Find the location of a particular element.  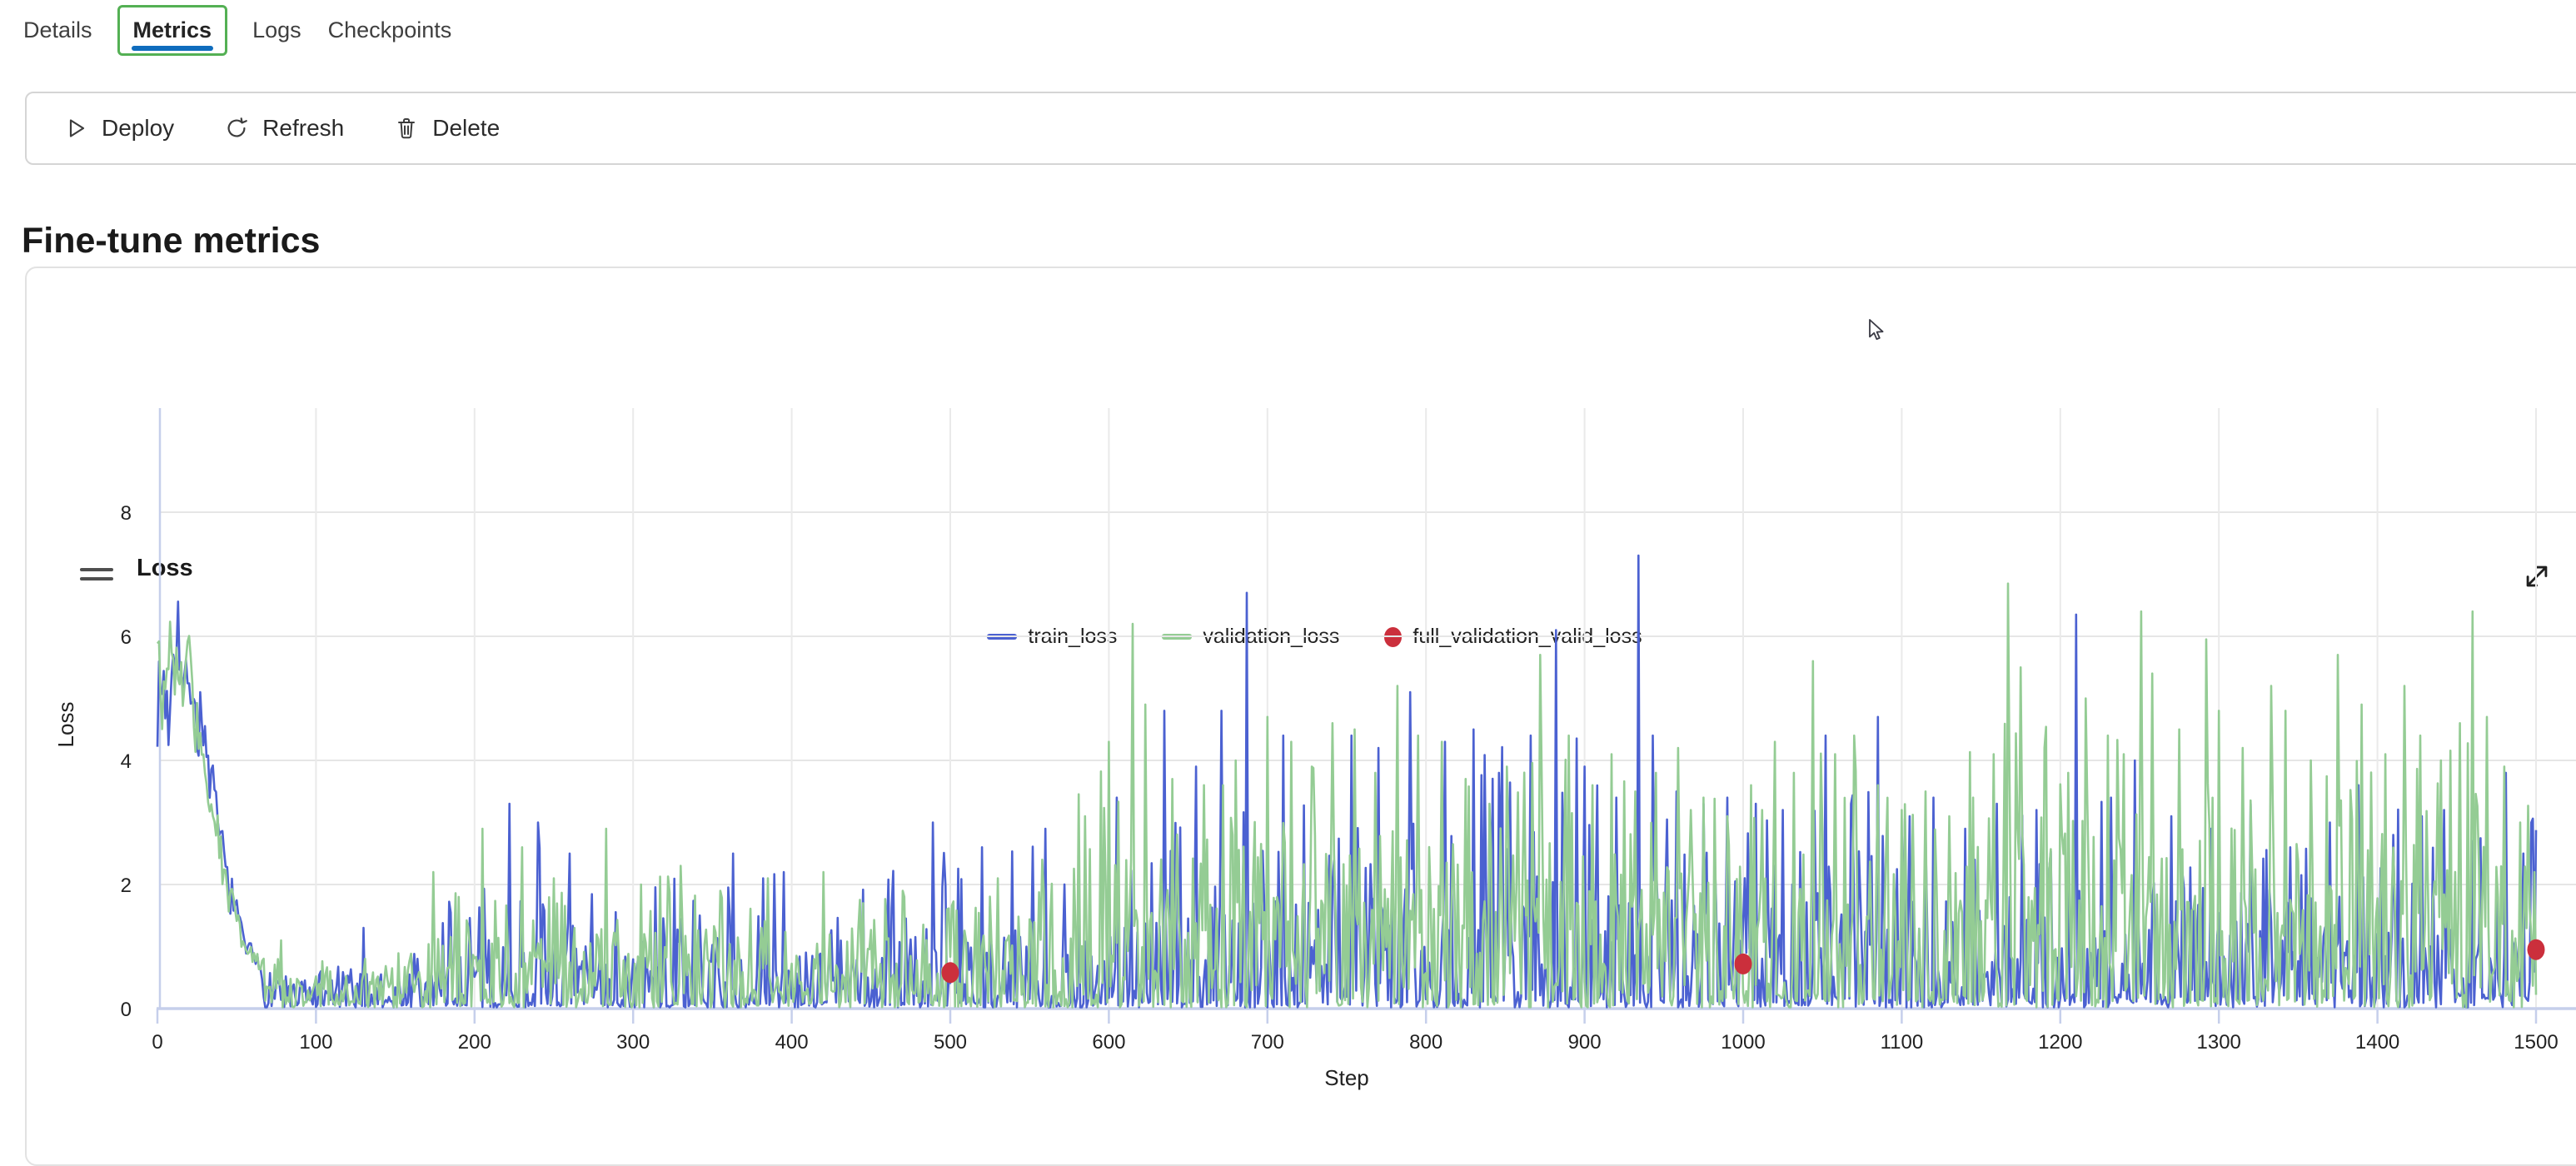

button-label: Delete is located at coordinates (466, 128).